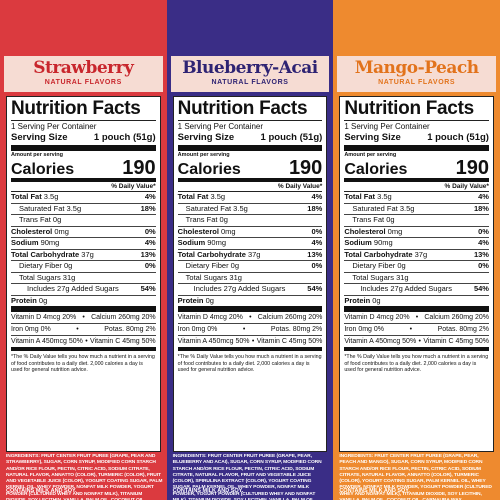  What do you see at coordinates (305, 168) in the screenshot?
I see `calories-value: 190` at bounding box center [305, 168].